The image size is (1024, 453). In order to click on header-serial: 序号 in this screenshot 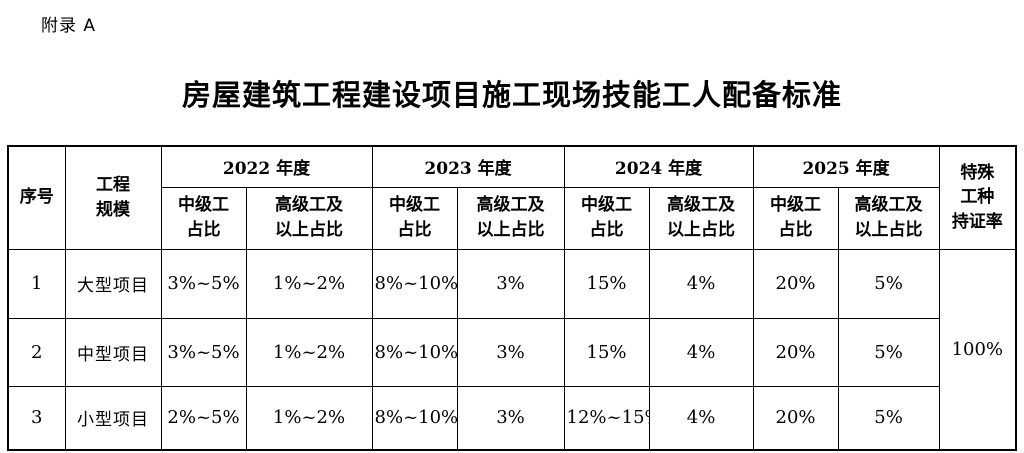, I will do `click(36, 197)`.